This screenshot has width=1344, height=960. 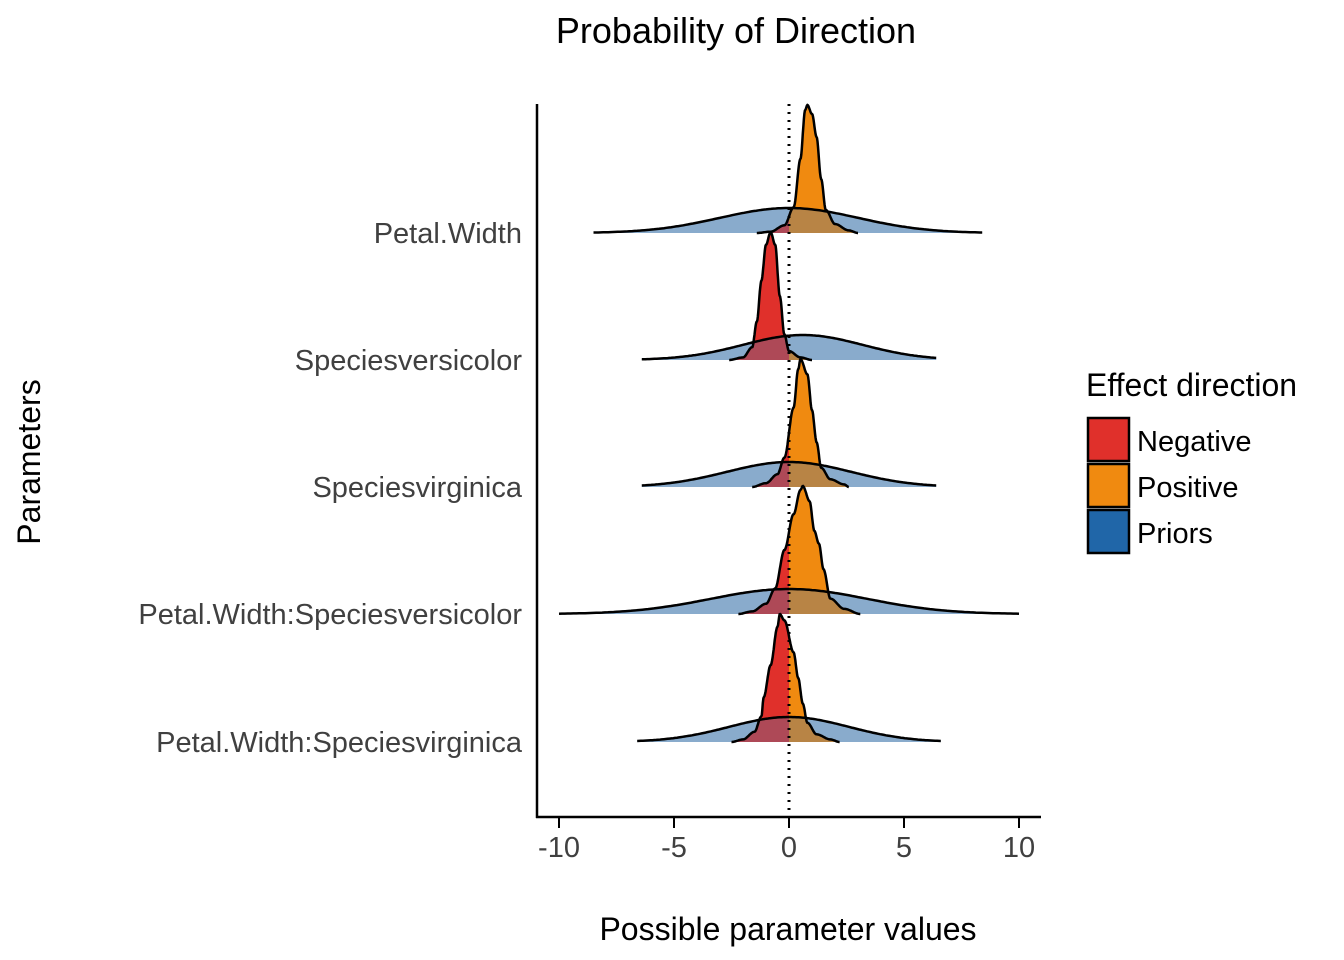 I want to click on x-tick-label: 0, so click(x=789, y=848).